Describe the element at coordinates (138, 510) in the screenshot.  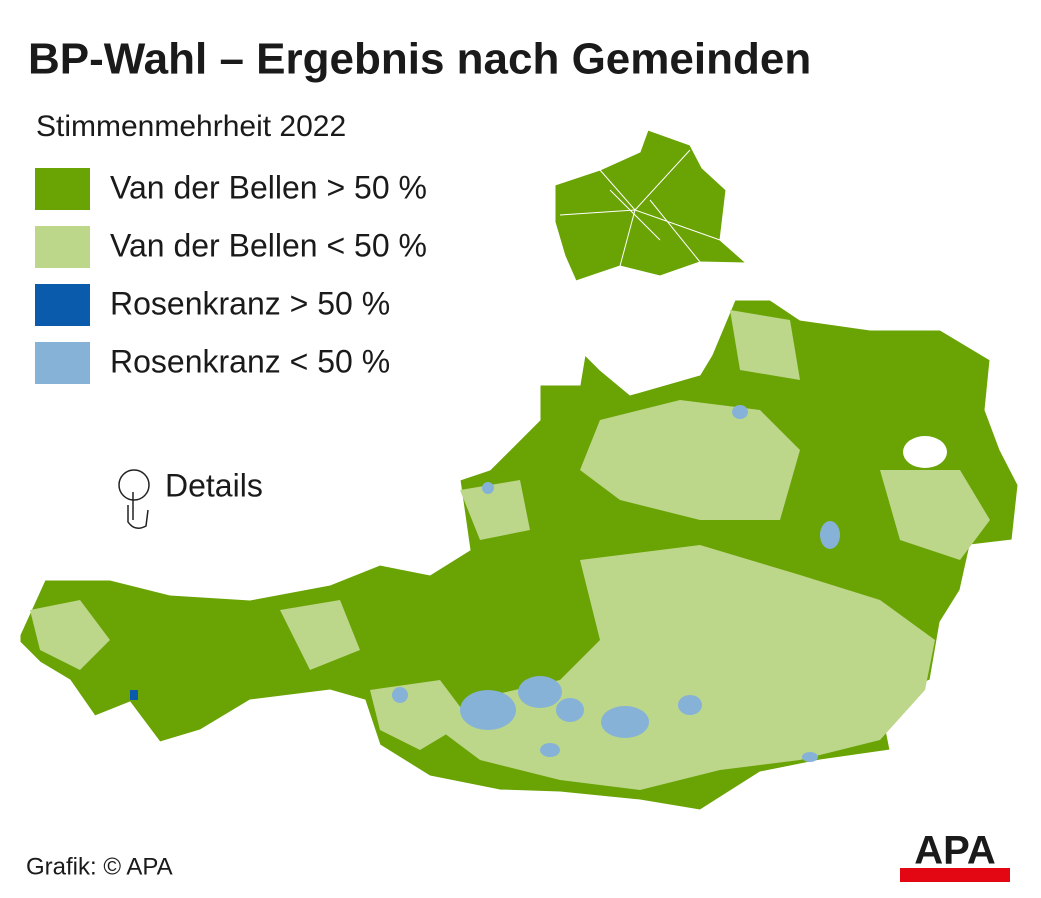
I see `hand-icon` at that location.